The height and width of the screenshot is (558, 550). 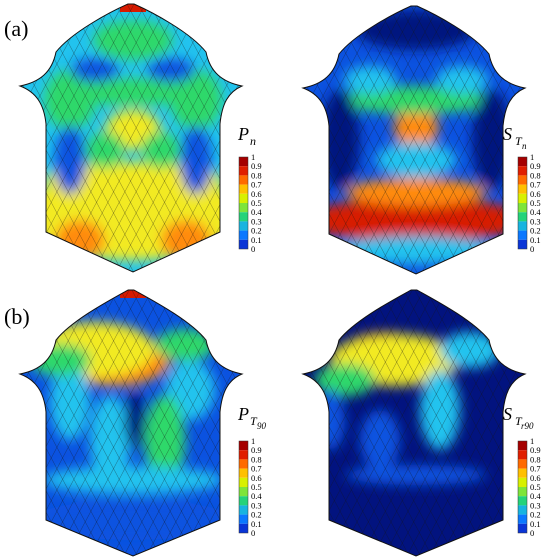 I want to click on svg-text: 90, so click(x=262, y=426).